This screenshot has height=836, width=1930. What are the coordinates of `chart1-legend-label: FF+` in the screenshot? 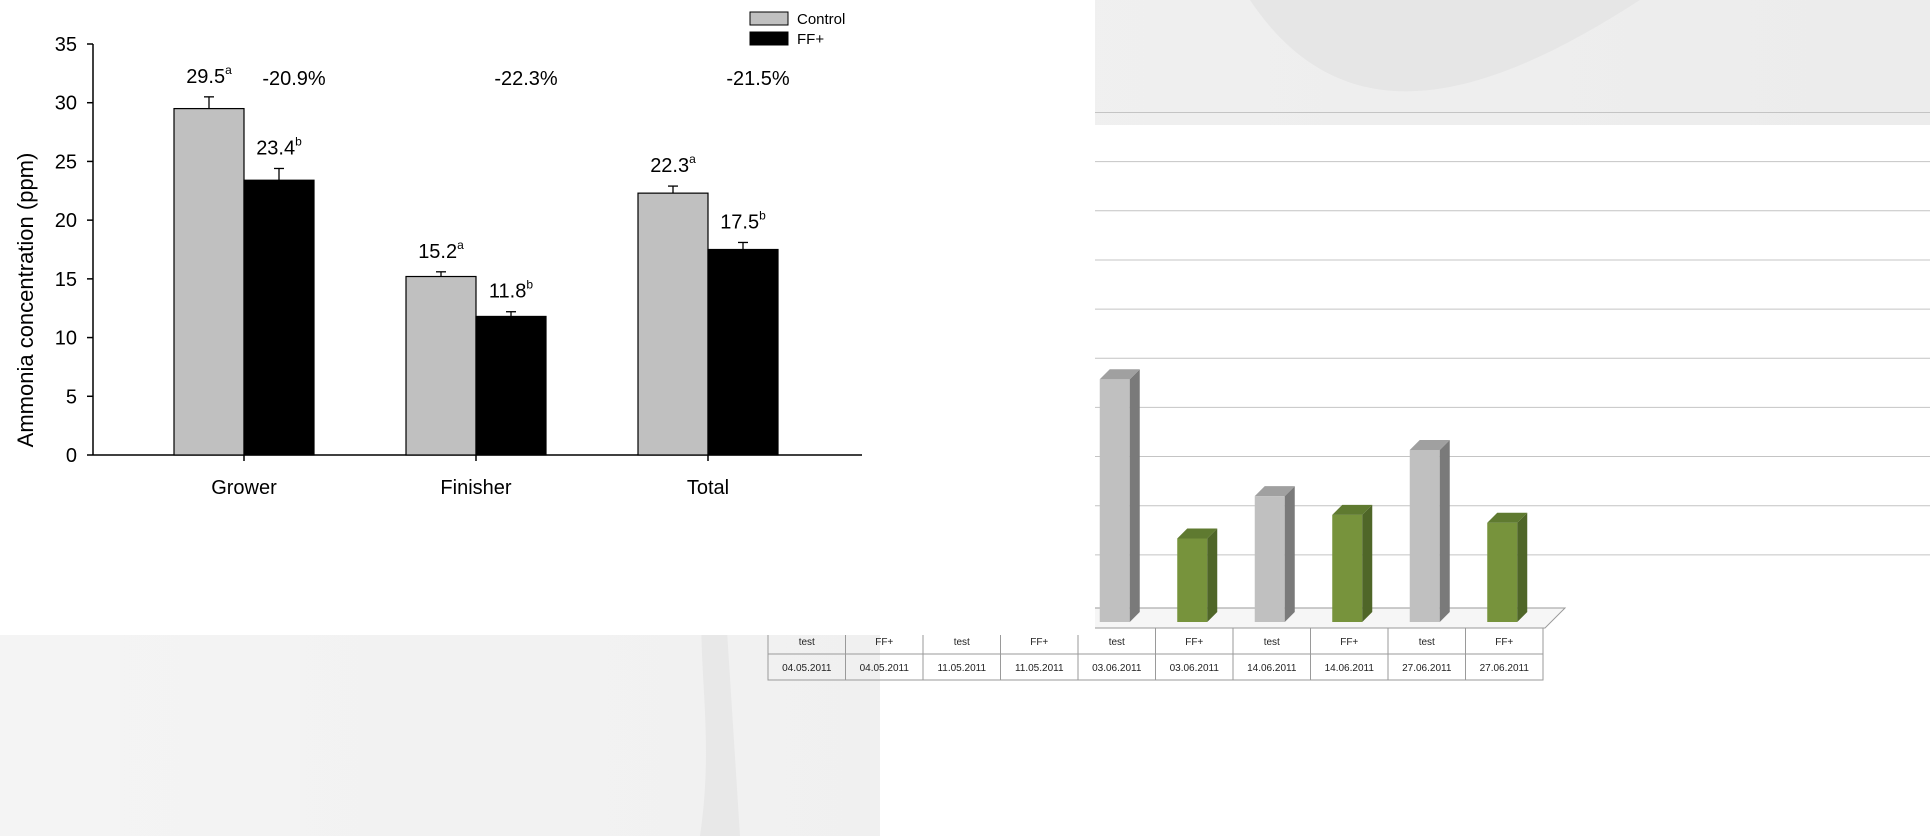 It's located at (810, 39).